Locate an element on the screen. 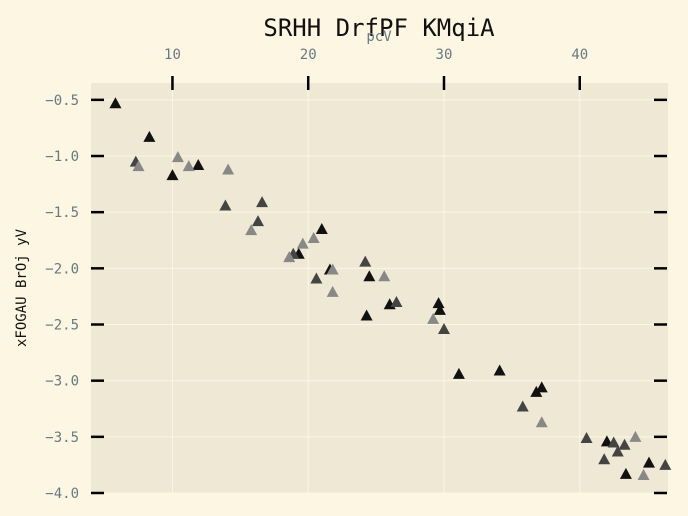  x-tick-label: 10 is located at coordinates (172, 55).